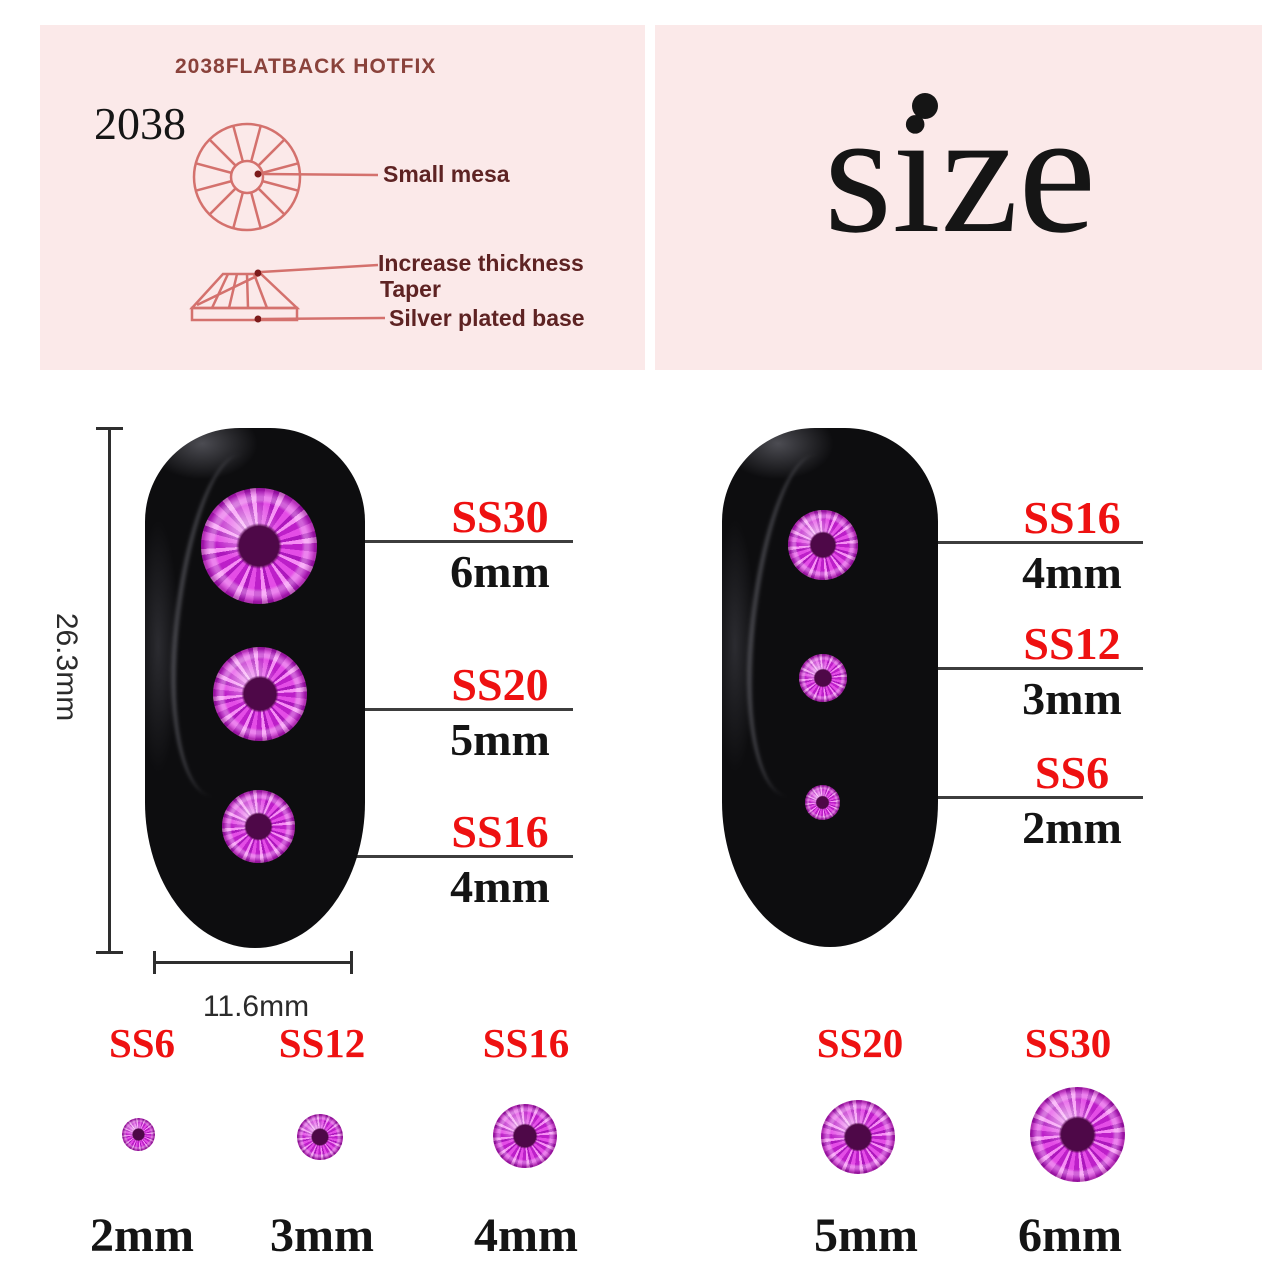 This screenshot has width=1288, height=1288. I want to click on chart-label-ss20: SS20, so click(860, 1043).